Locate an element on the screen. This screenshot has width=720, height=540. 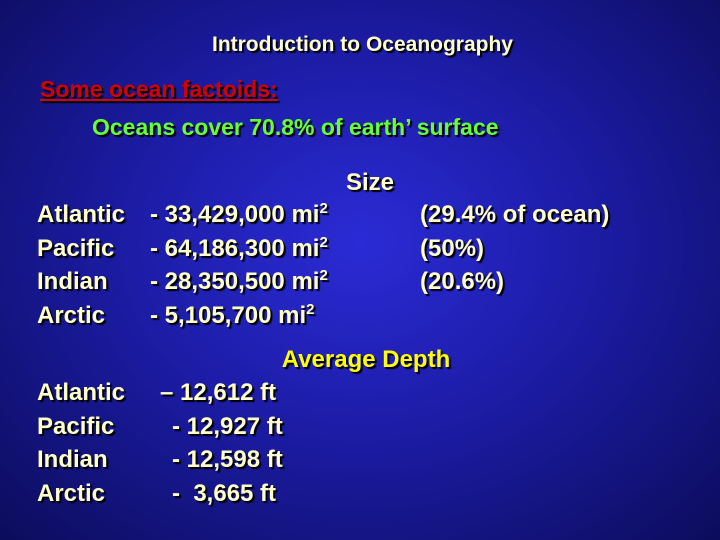
size-header: Size is located at coordinates (370, 182).